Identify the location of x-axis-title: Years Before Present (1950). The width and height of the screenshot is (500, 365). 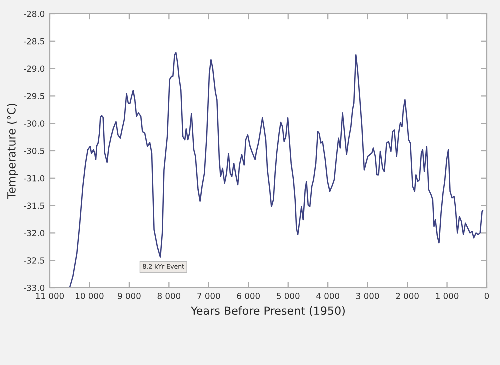
(268, 311).